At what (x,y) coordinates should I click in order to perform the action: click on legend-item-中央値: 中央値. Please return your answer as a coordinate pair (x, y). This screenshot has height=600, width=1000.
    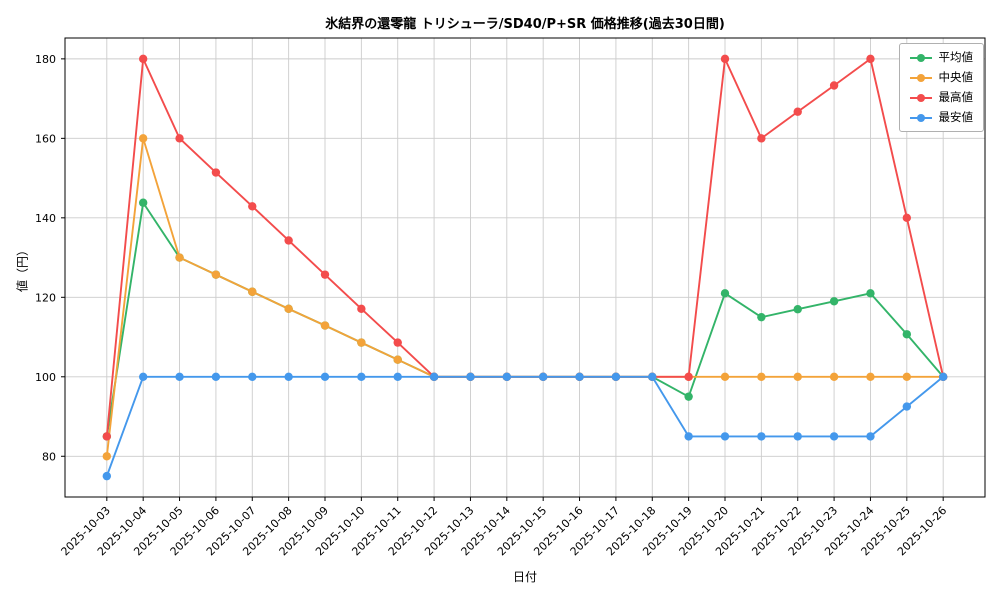
    Looking at the image, I should click on (941, 77).